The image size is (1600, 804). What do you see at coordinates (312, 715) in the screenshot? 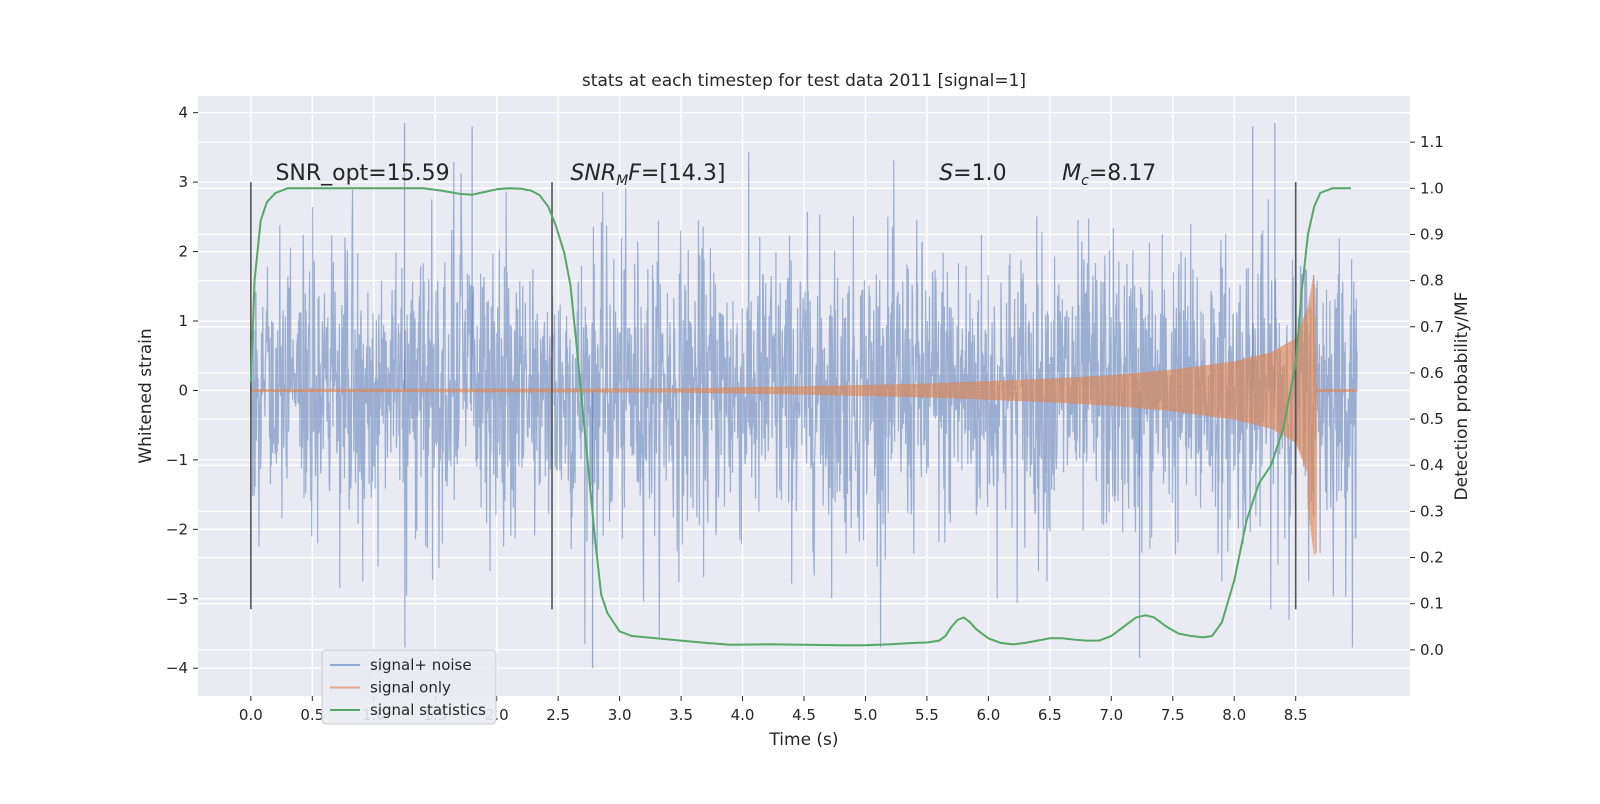
I see `x-tick-label: 0.5` at bounding box center [312, 715].